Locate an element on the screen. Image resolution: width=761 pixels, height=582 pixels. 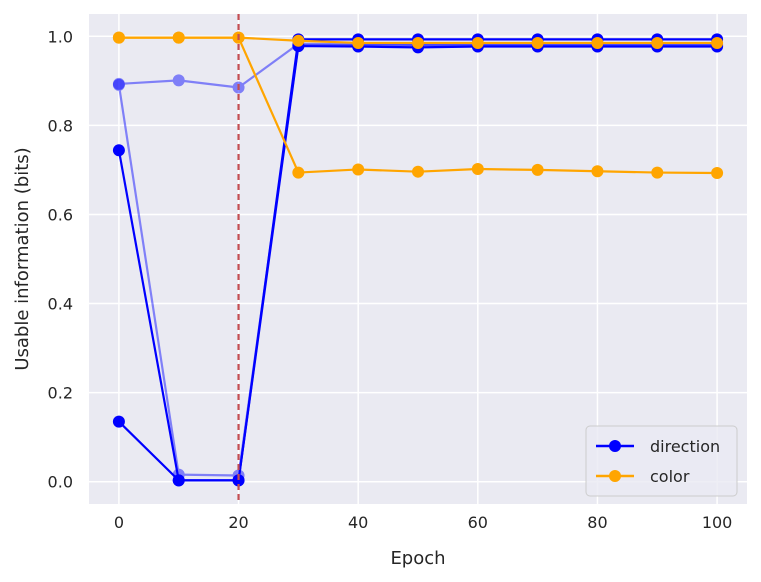
y-tick-label: 0.8 is located at coordinates (60, 125).